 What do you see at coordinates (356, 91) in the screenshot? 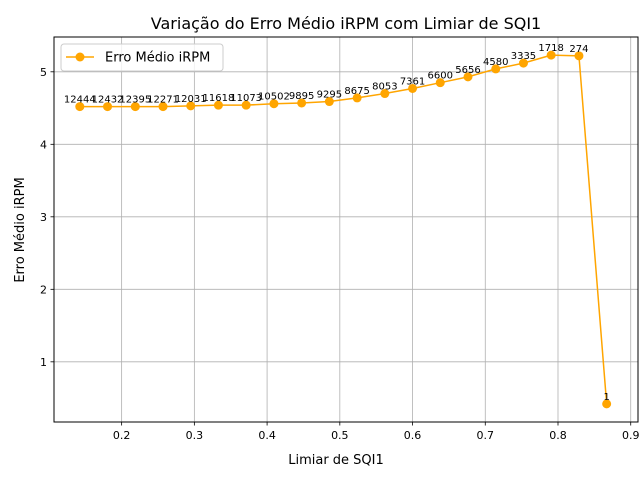
I see `data-point-label: 8675` at bounding box center [356, 91].